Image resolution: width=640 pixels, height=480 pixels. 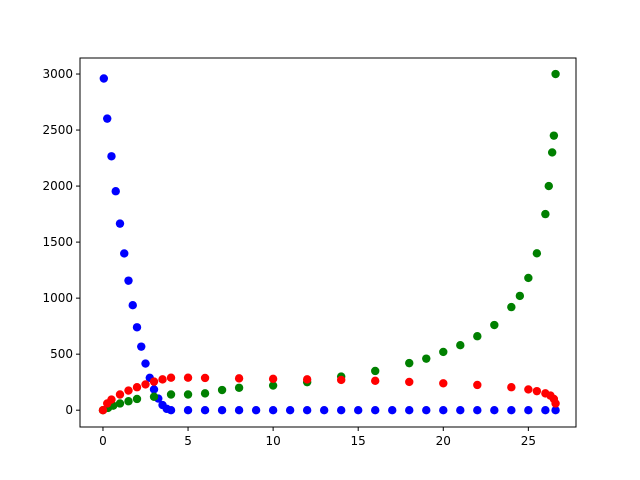 I want to click on y-tick-label: 2500, so click(x=57, y=130).